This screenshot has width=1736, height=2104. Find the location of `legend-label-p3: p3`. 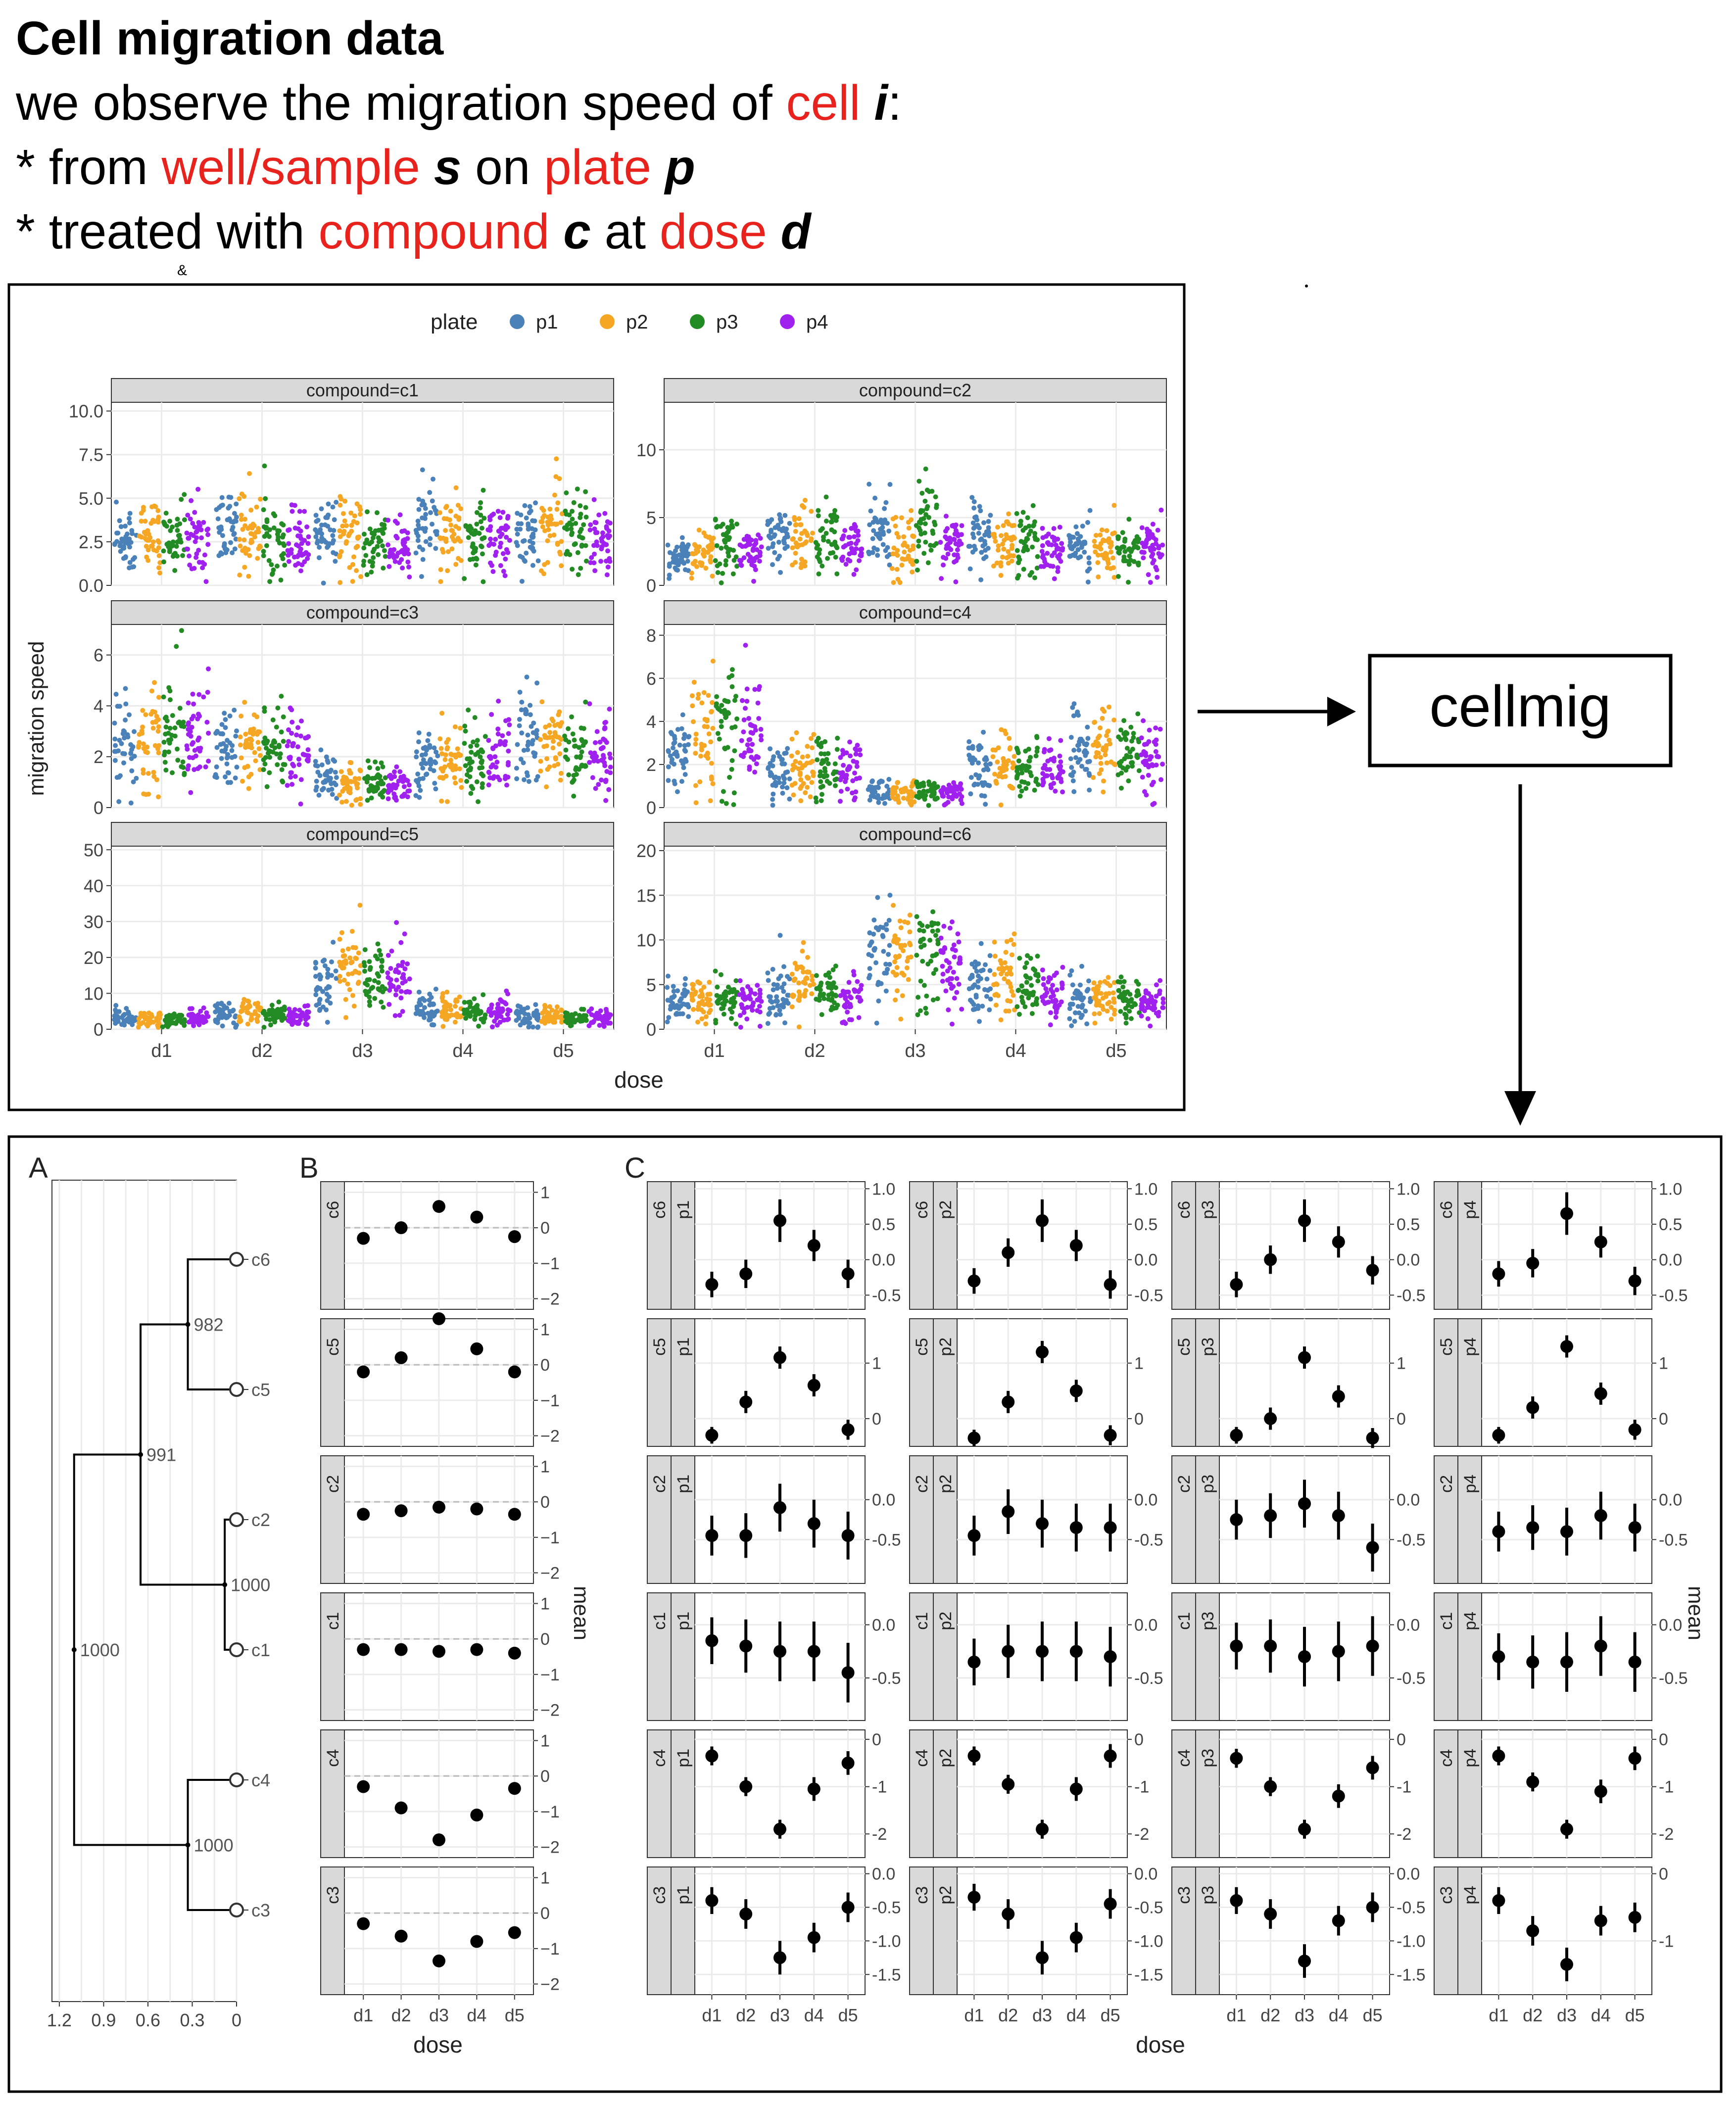

legend-label-p3: p3 is located at coordinates (727, 322).